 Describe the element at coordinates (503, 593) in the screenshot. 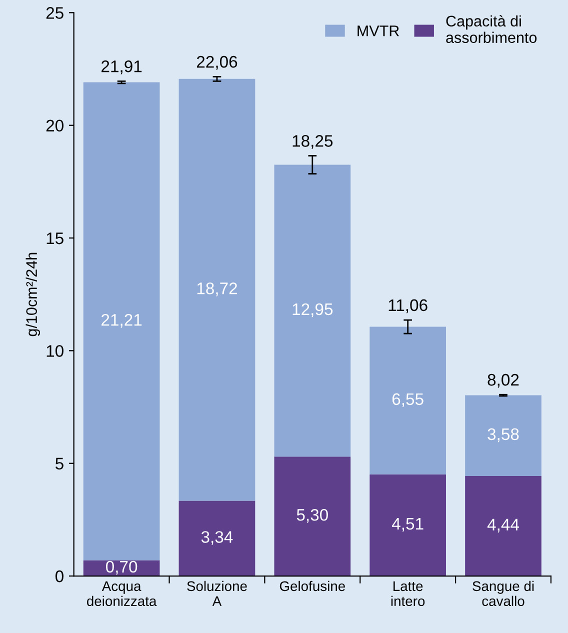

I see `x-tick-label: Sangue di cavallo` at that location.